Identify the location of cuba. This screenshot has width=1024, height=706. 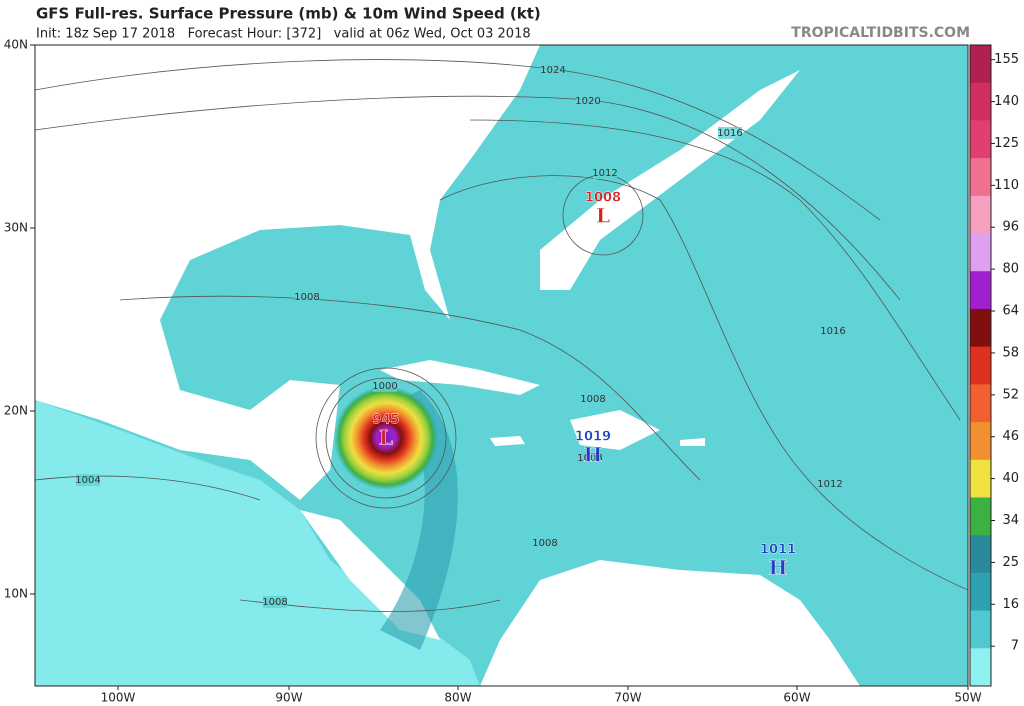
(460, 377).